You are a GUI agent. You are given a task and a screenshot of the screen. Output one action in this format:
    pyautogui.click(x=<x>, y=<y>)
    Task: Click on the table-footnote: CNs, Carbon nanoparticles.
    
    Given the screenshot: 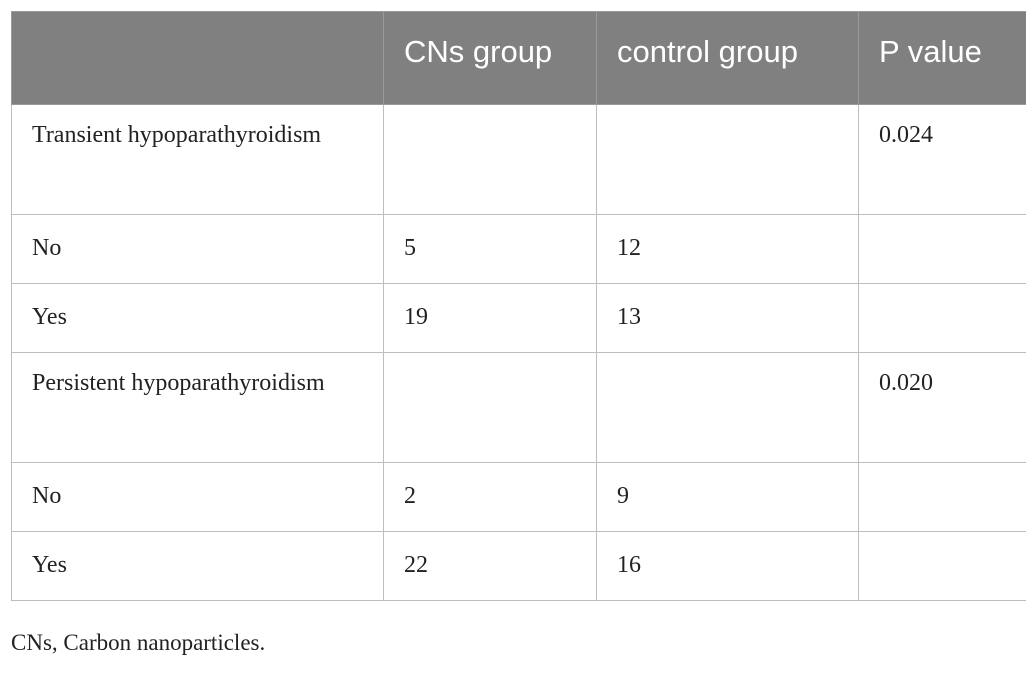 What is the action you would take?
    pyautogui.click(x=138, y=642)
    